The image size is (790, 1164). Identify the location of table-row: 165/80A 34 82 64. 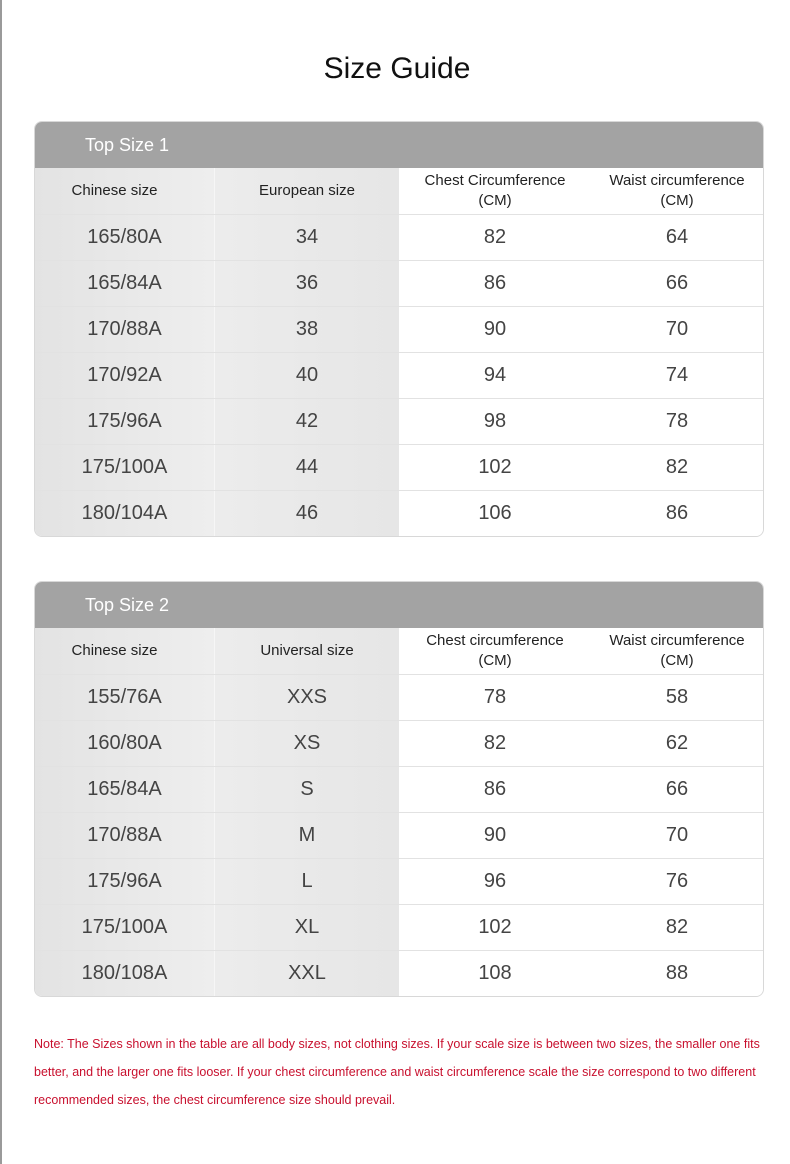
(399, 237).